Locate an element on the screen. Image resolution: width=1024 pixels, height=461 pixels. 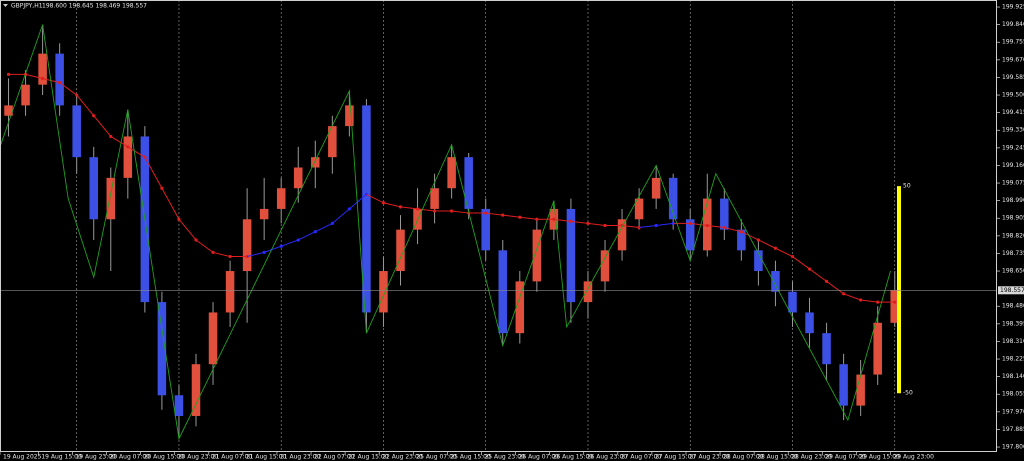
y-tick-label: 197.800 is located at coordinates (1013, 447).